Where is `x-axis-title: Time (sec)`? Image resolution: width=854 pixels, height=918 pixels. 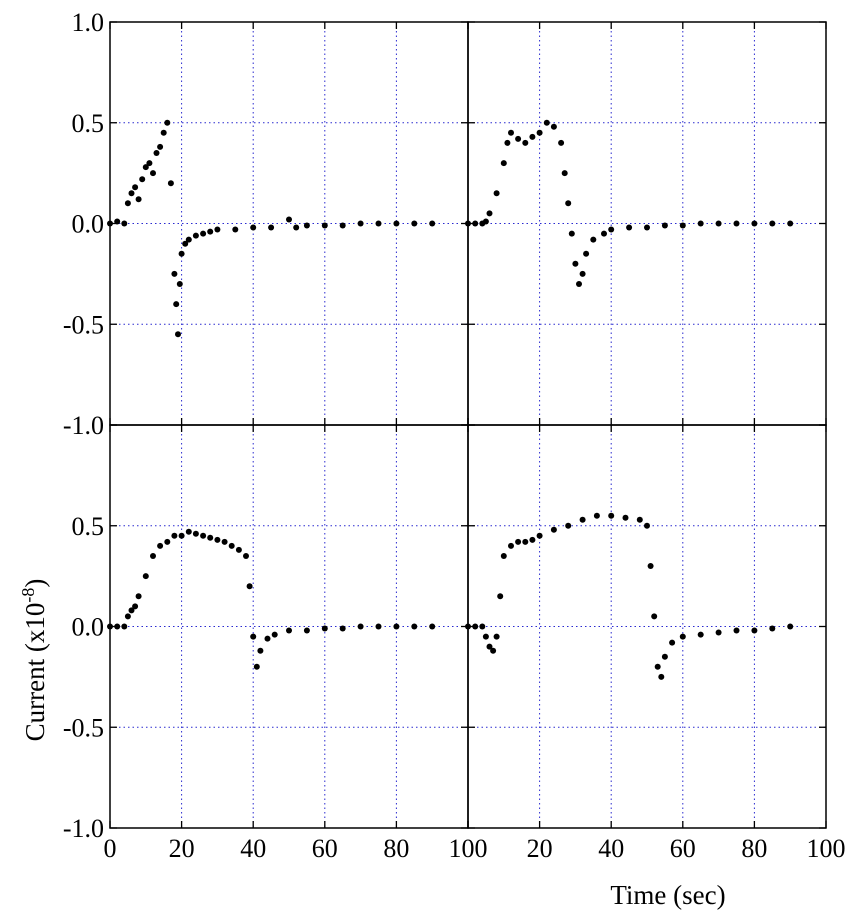
x-axis-title: Time (sec) is located at coordinates (667, 895).